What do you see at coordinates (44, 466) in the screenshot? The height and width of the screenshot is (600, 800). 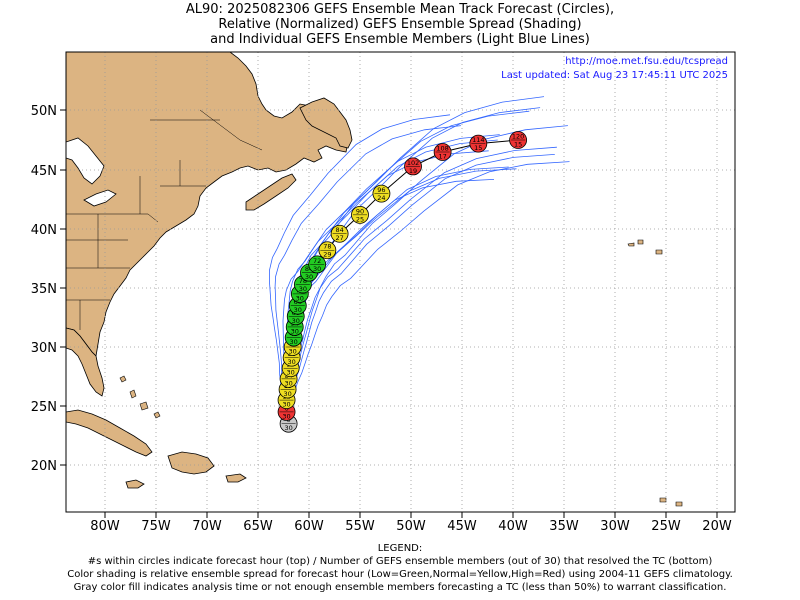 I see `y-tick-label: 20N` at bounding box center [44, 466].